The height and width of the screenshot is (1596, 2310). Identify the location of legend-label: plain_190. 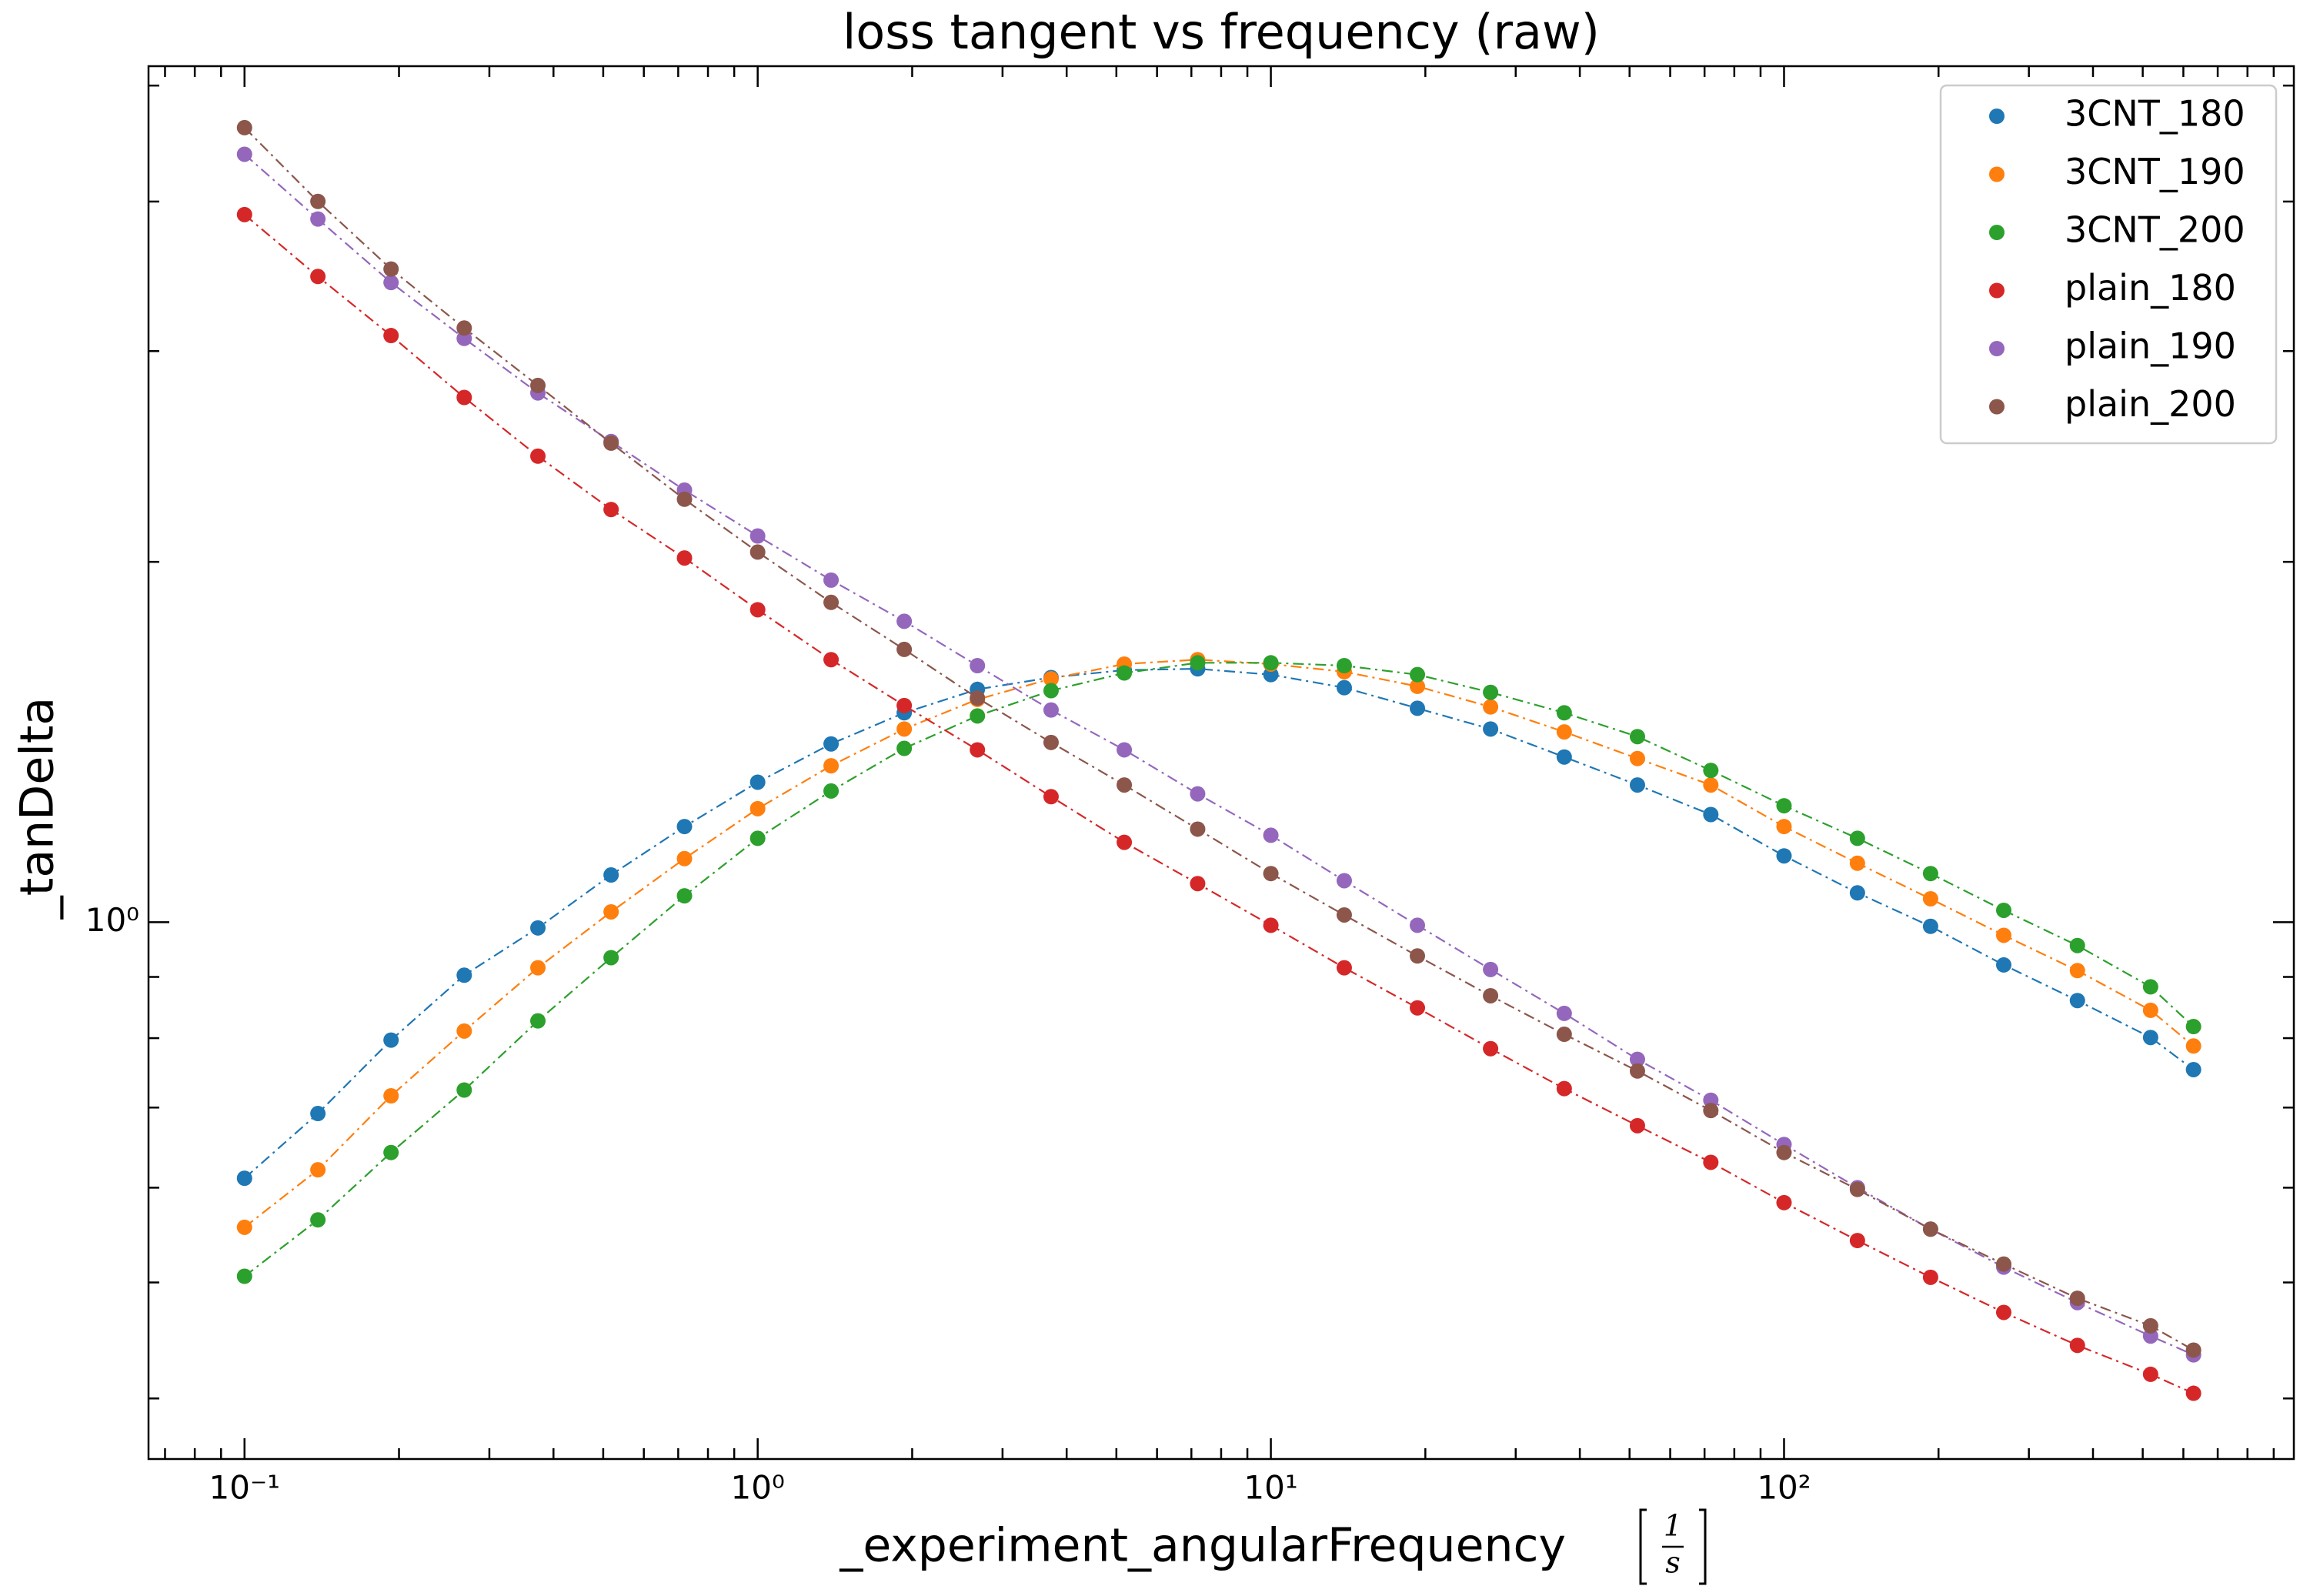
(2150, 347).